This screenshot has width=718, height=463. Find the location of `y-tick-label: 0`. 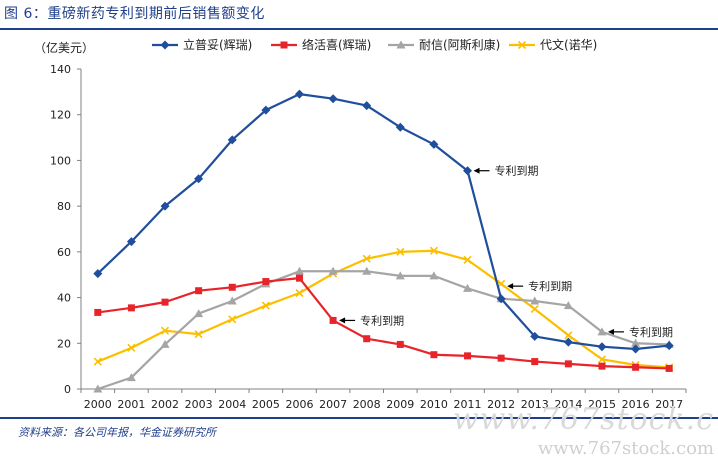

y-tick-label: 0 is located at coordinates (67, 389).